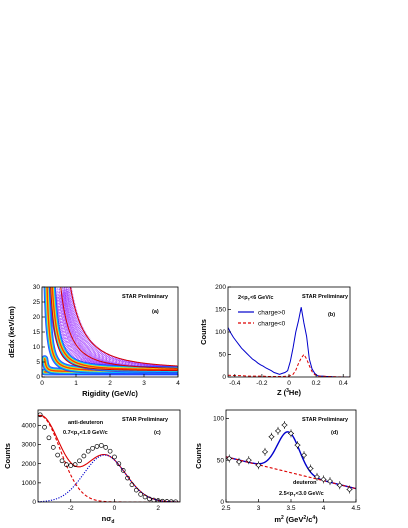  I want to click on panel-d-frame, so click(291, 456).